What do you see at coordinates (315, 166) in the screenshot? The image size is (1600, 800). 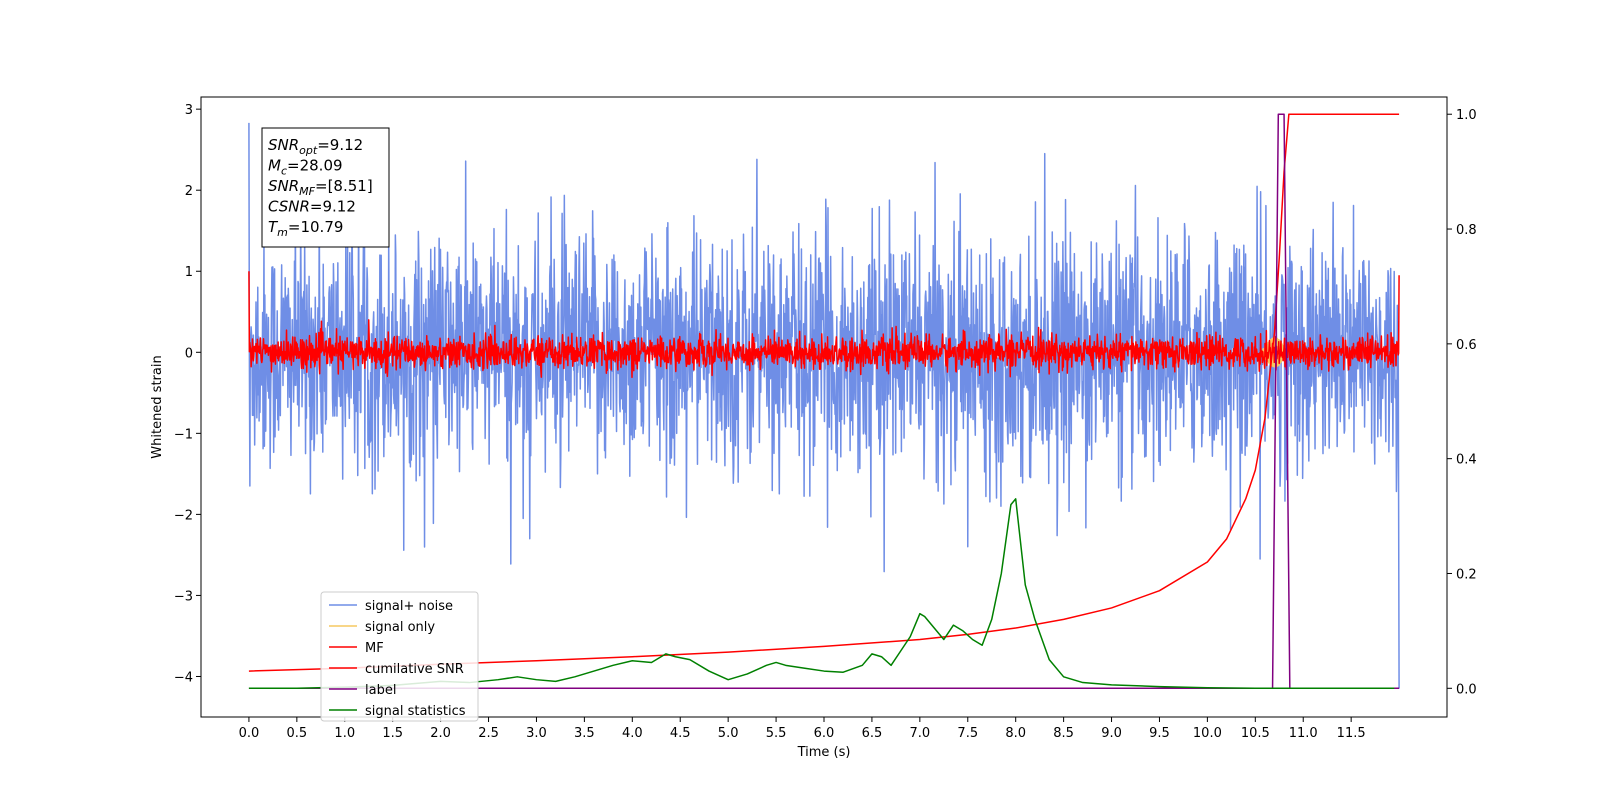 I see `annotation-value: =28.09` at bounding box center [315, 166].